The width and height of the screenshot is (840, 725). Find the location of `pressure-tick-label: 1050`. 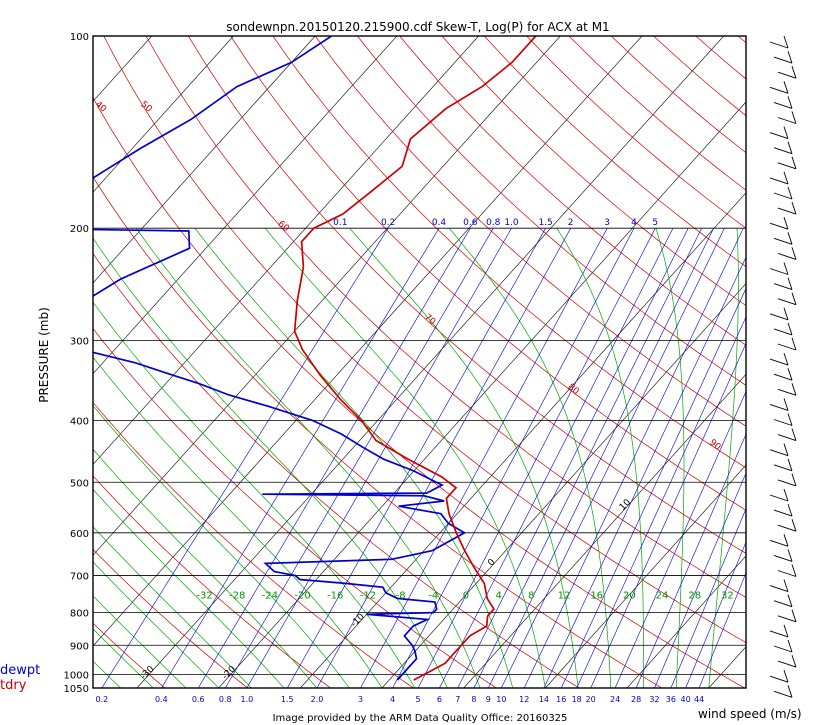

pressure-tick-label: 1050 is located at coordinates (76, 689).